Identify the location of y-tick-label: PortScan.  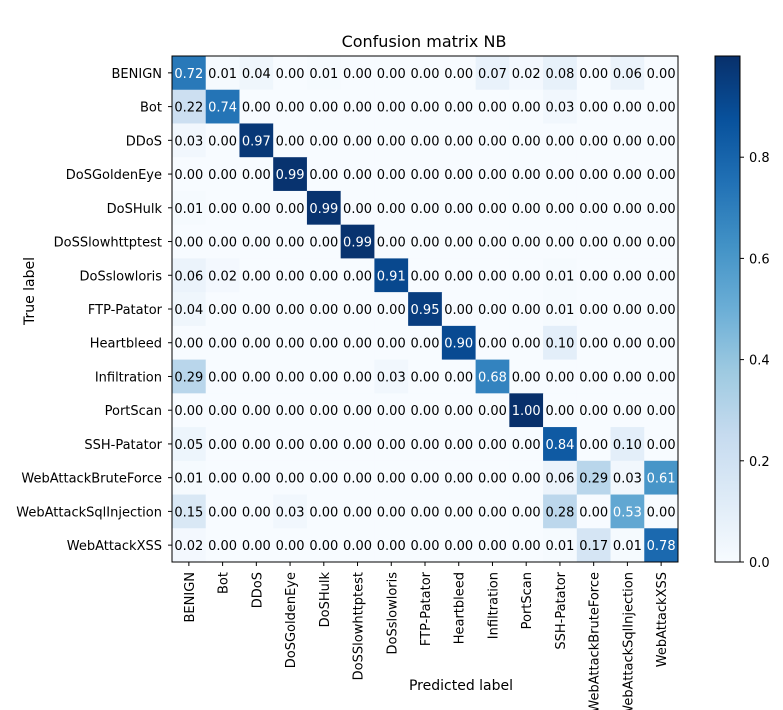
(133, 411).